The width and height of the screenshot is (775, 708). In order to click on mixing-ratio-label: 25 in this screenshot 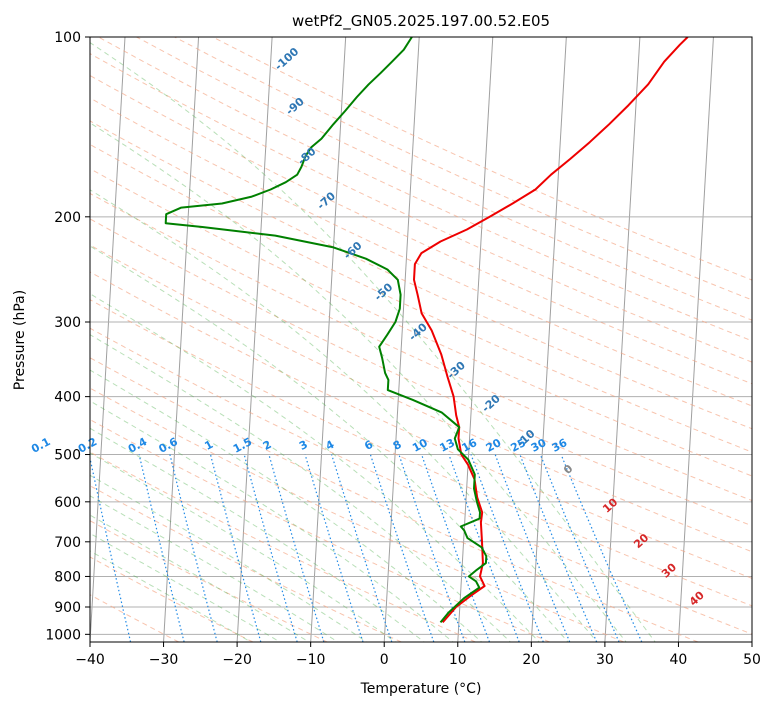, I will do `click(518, 445)`.